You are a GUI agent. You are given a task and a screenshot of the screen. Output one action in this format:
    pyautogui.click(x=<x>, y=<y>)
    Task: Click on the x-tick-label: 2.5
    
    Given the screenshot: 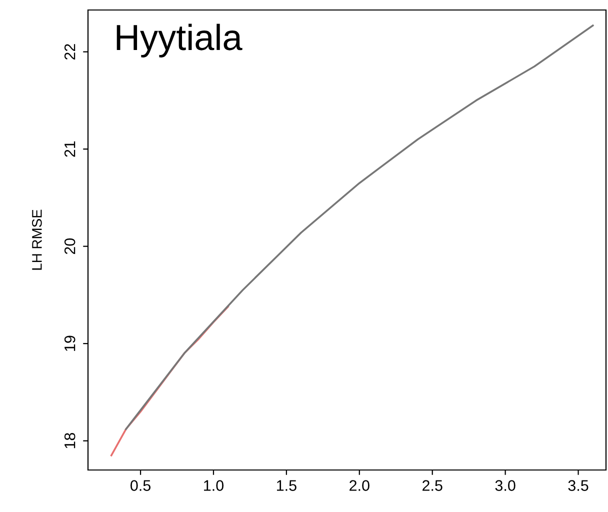 What is the action you would take?
    pyautogui.click(x=432, y=485)
    